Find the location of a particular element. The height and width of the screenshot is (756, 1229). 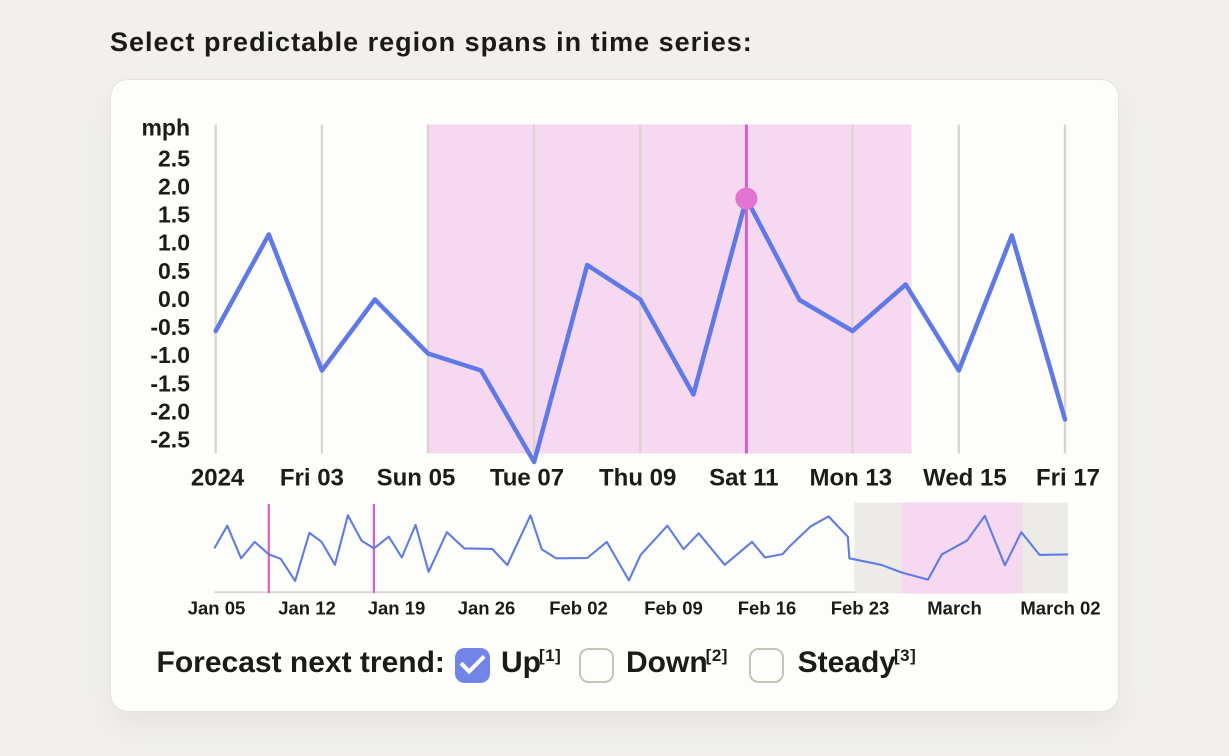

svg-text: Wed 15 is located at coordinates (965, 477).